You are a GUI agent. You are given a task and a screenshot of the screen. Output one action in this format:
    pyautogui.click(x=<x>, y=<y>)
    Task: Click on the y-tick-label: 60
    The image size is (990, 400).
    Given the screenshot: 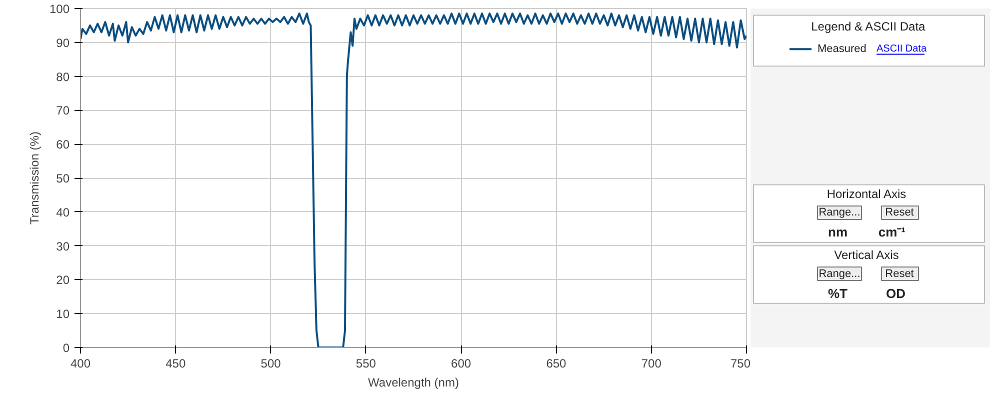 What is the action you would take?
    pyautogui.click(x=63, y=145)
    